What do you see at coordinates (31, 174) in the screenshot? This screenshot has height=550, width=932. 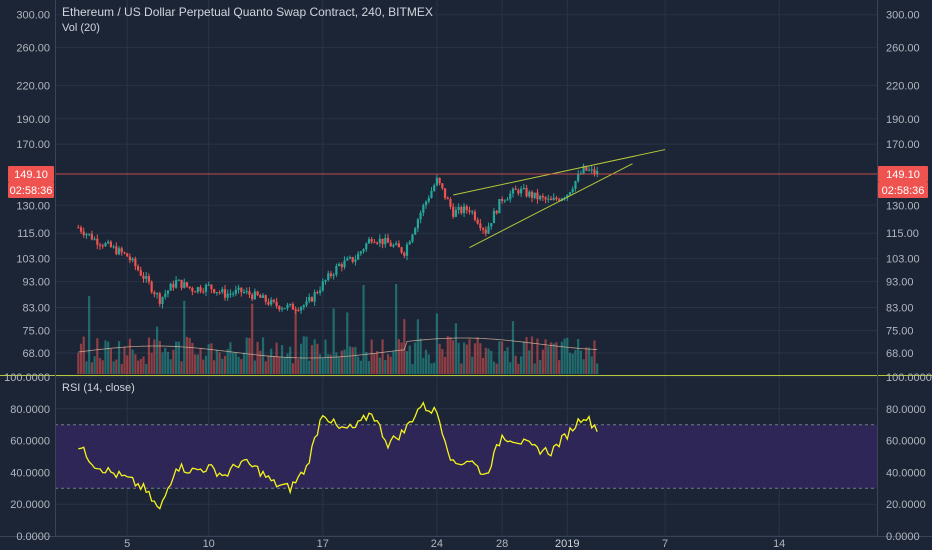 I see `price-badge-left-bg` at bounding box center [31, 174].